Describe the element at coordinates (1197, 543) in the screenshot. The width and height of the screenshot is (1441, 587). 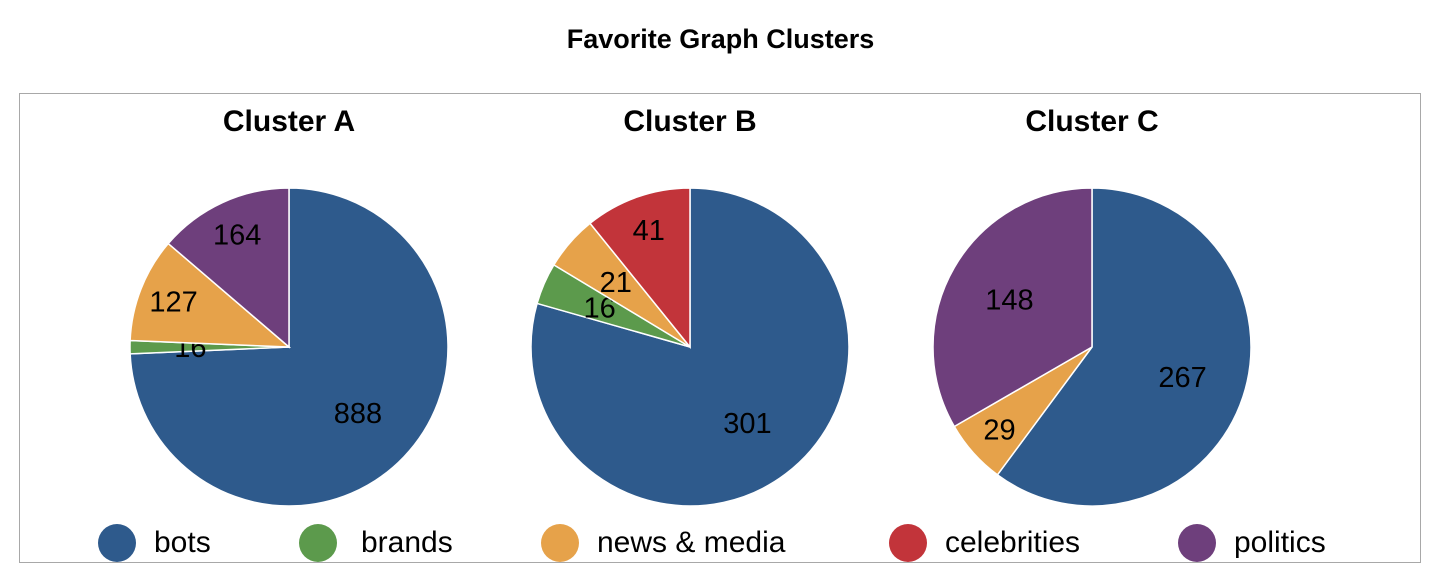
I see `legend-swatch-politics` at that location.